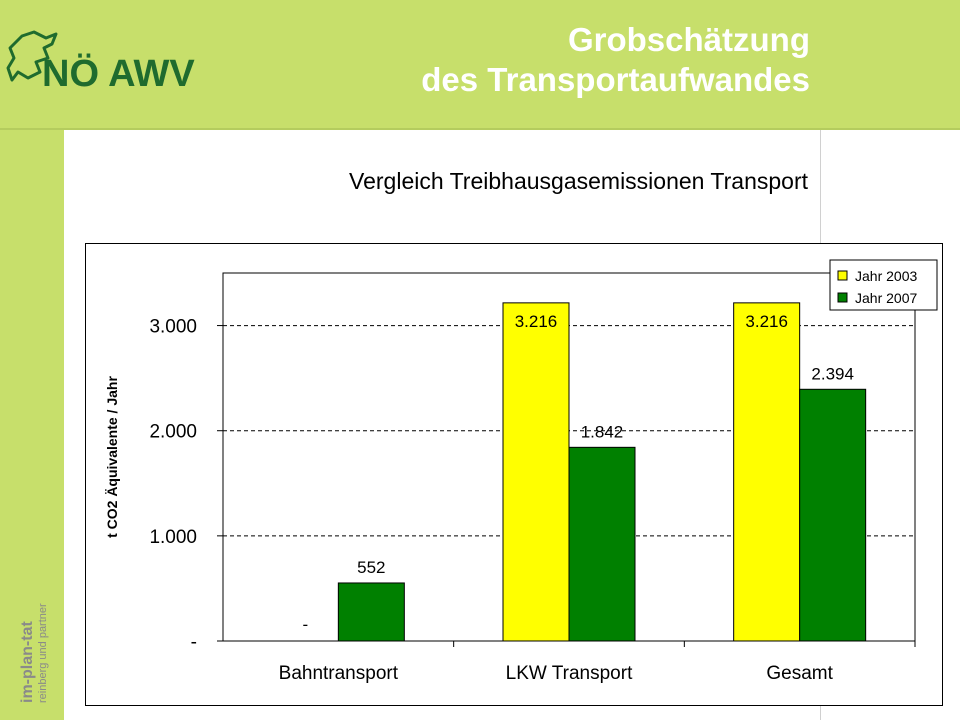 The height and width of the screenshot is (720, 960). Describe the element at coordinates (194, 642) in the screenshot. I see `y-tick-label: -` at that location.